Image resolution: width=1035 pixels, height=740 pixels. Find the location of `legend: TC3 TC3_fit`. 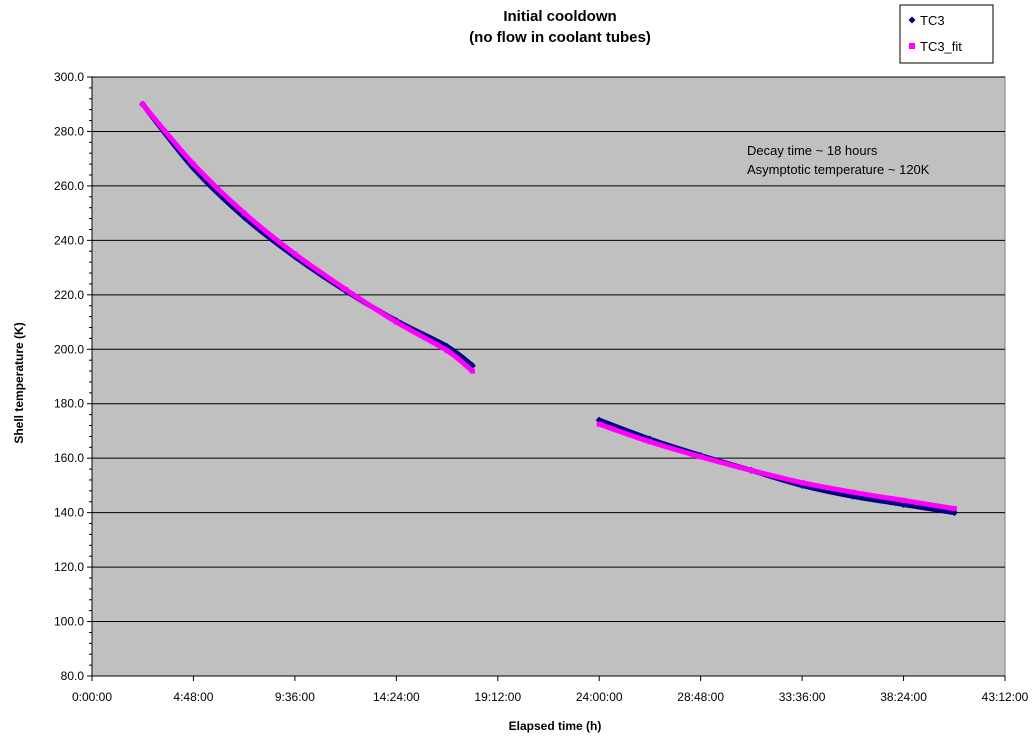

legend: TC3 TC3_fit is located at coordinates (946, 34).